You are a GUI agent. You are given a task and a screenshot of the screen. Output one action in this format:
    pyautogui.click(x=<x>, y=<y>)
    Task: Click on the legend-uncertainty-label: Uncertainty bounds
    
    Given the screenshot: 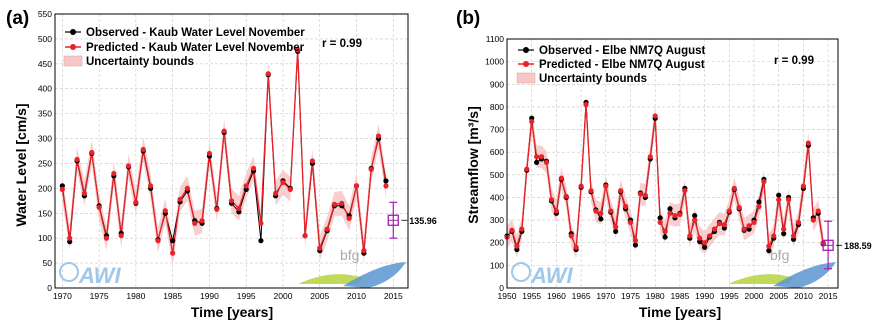 What is the action you would take?
    pyautogui.click(x=140, y=62)
    